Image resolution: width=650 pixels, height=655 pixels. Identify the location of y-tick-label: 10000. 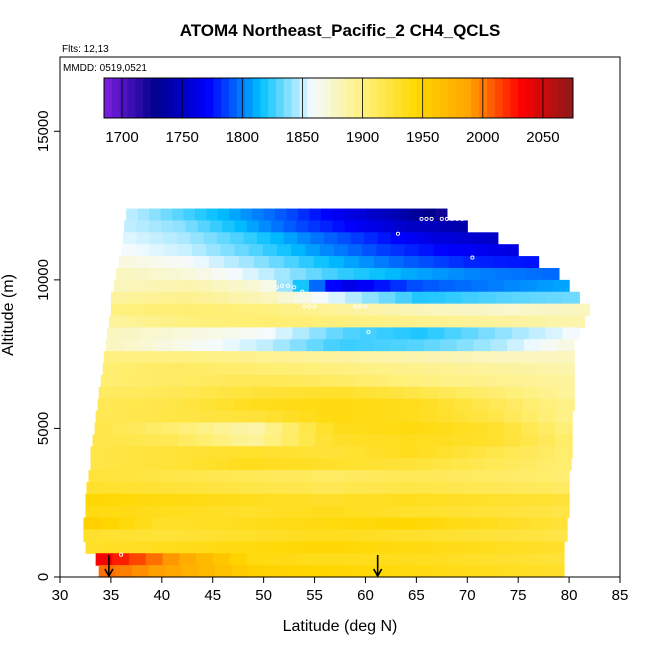
(43, 280).